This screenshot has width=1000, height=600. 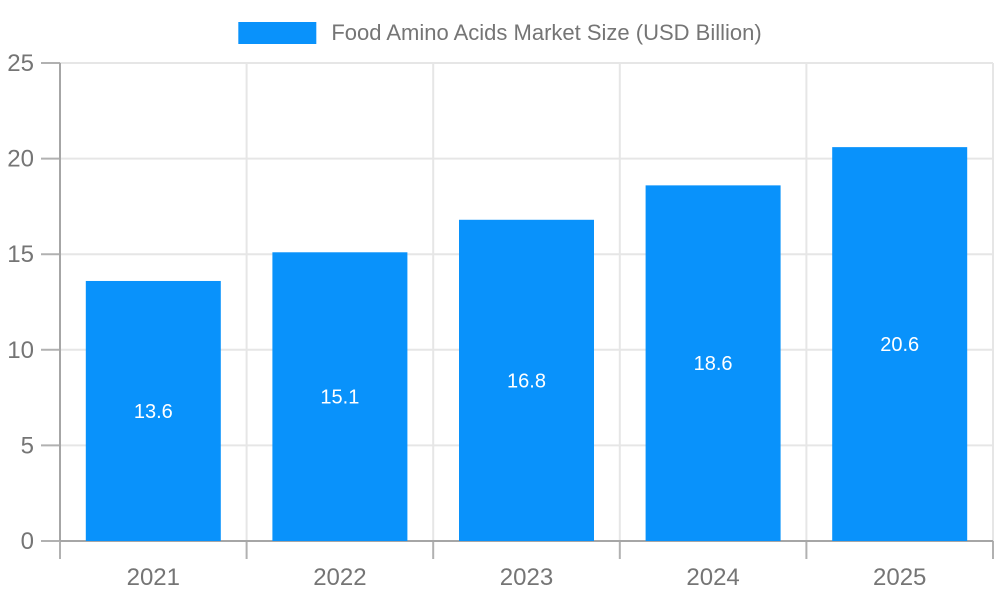 I want to click on bar-value-label: 13.6, so click(x=153, y=412).